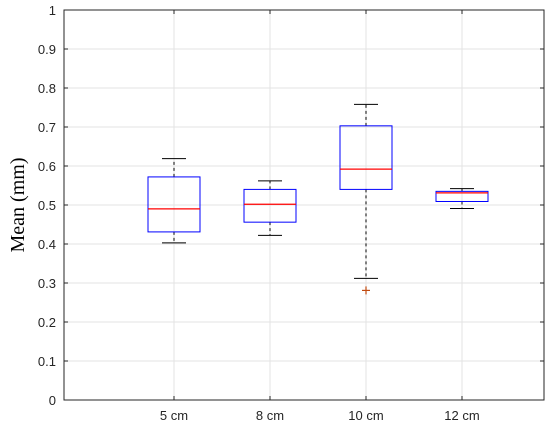  Describe the element at coordinates (365, 415) in the screenshot. I see `x-tick-label: 10 cm` at that location.